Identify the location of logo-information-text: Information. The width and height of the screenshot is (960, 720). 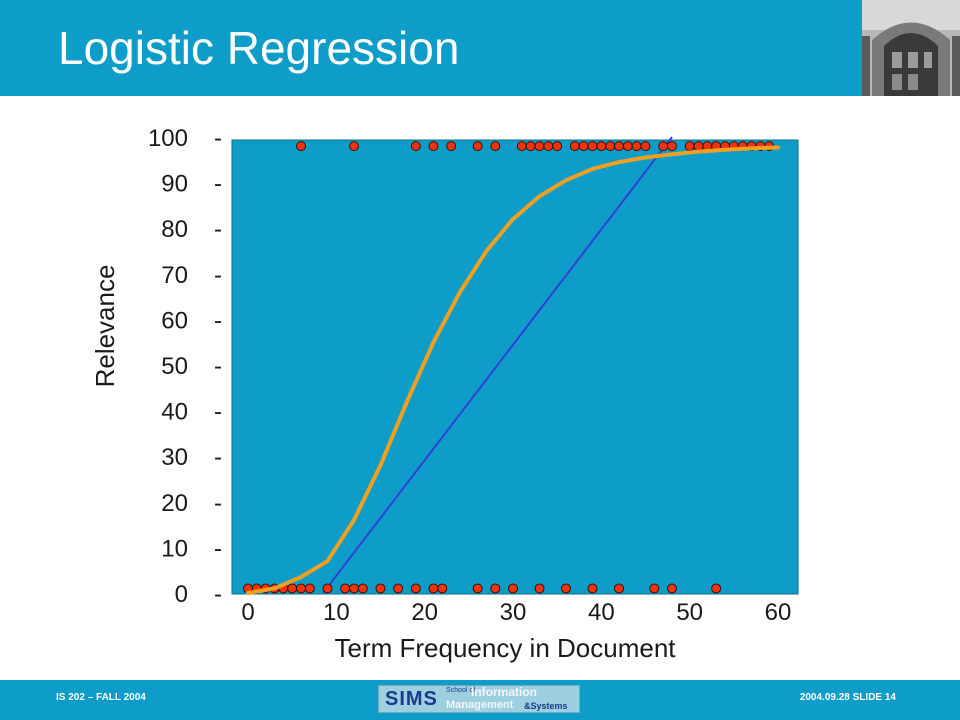
(504, 692).